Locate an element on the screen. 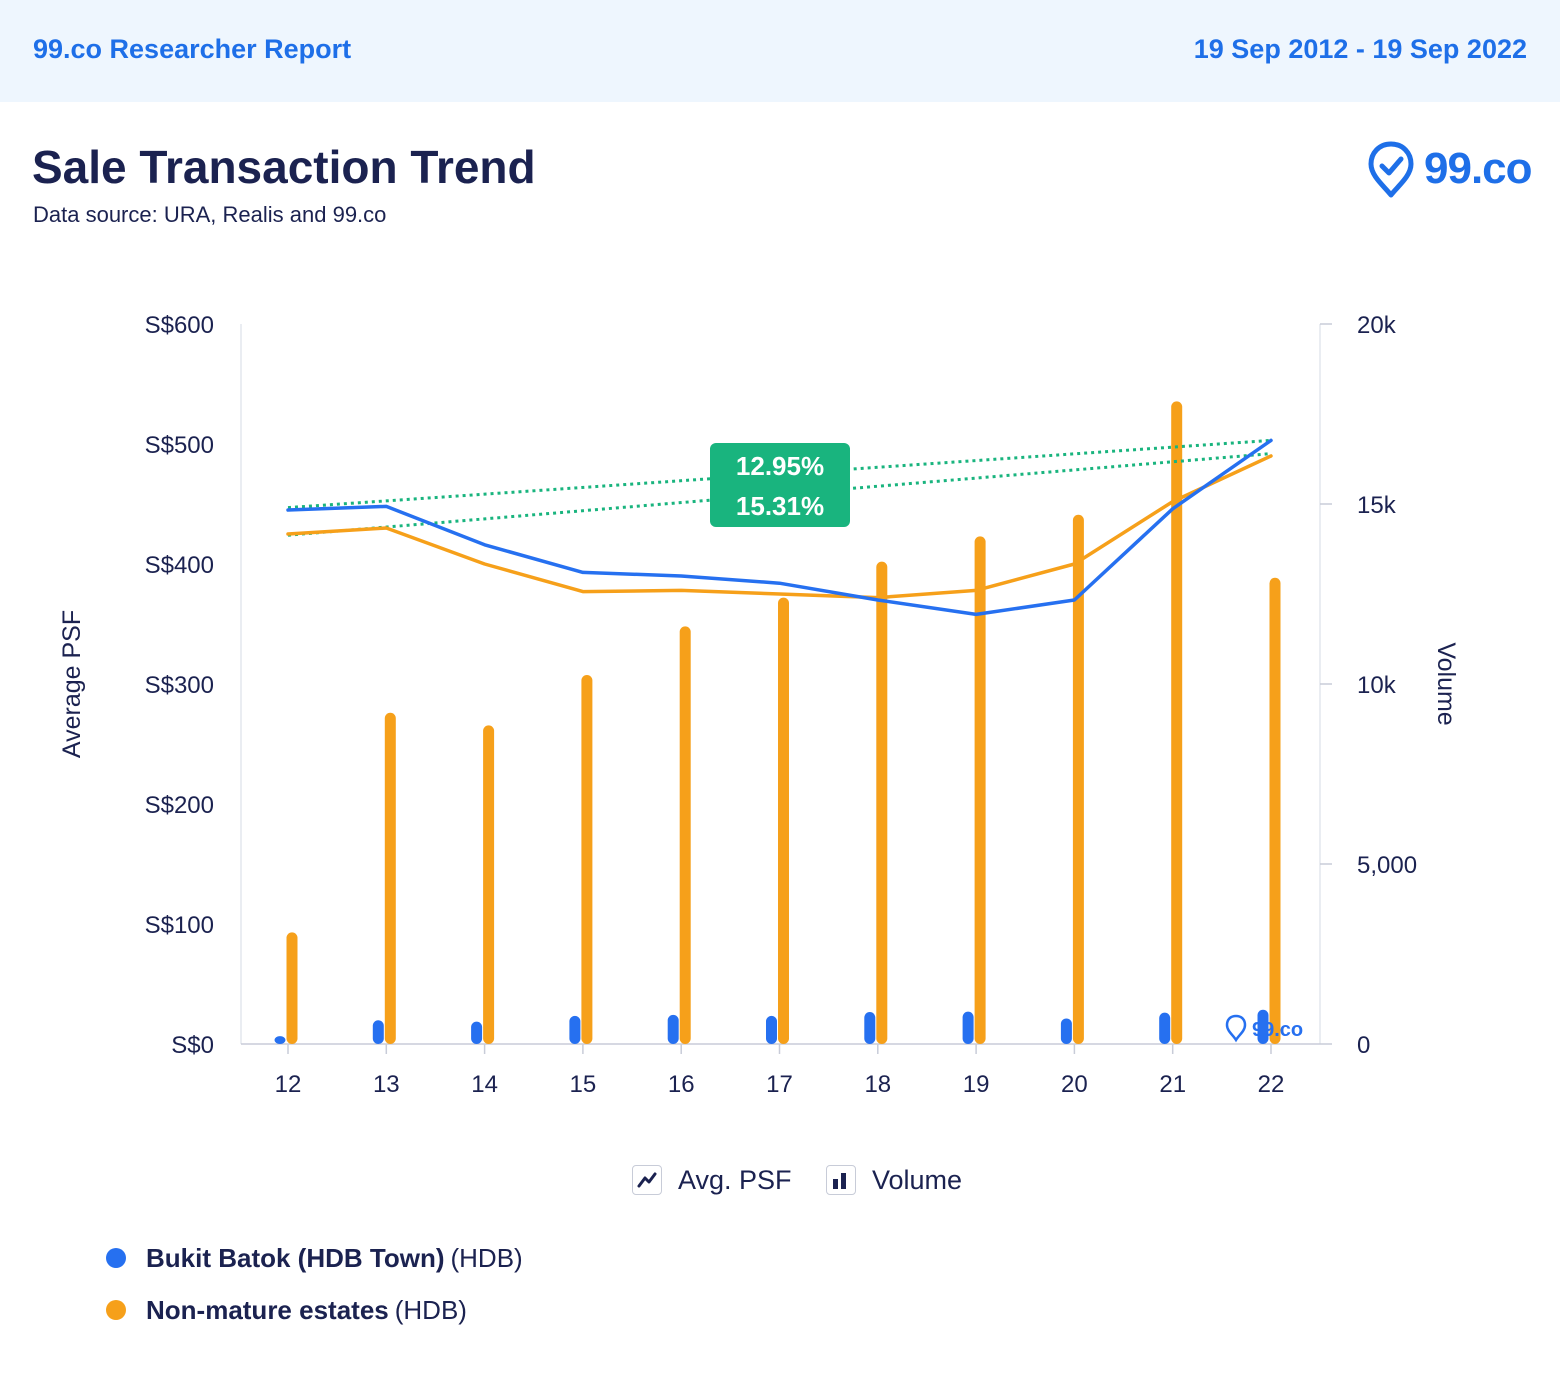 The image size is (1560, 1379). data-source: Data source: URA, Realis and 99.co is located at coordinates (210, 214).